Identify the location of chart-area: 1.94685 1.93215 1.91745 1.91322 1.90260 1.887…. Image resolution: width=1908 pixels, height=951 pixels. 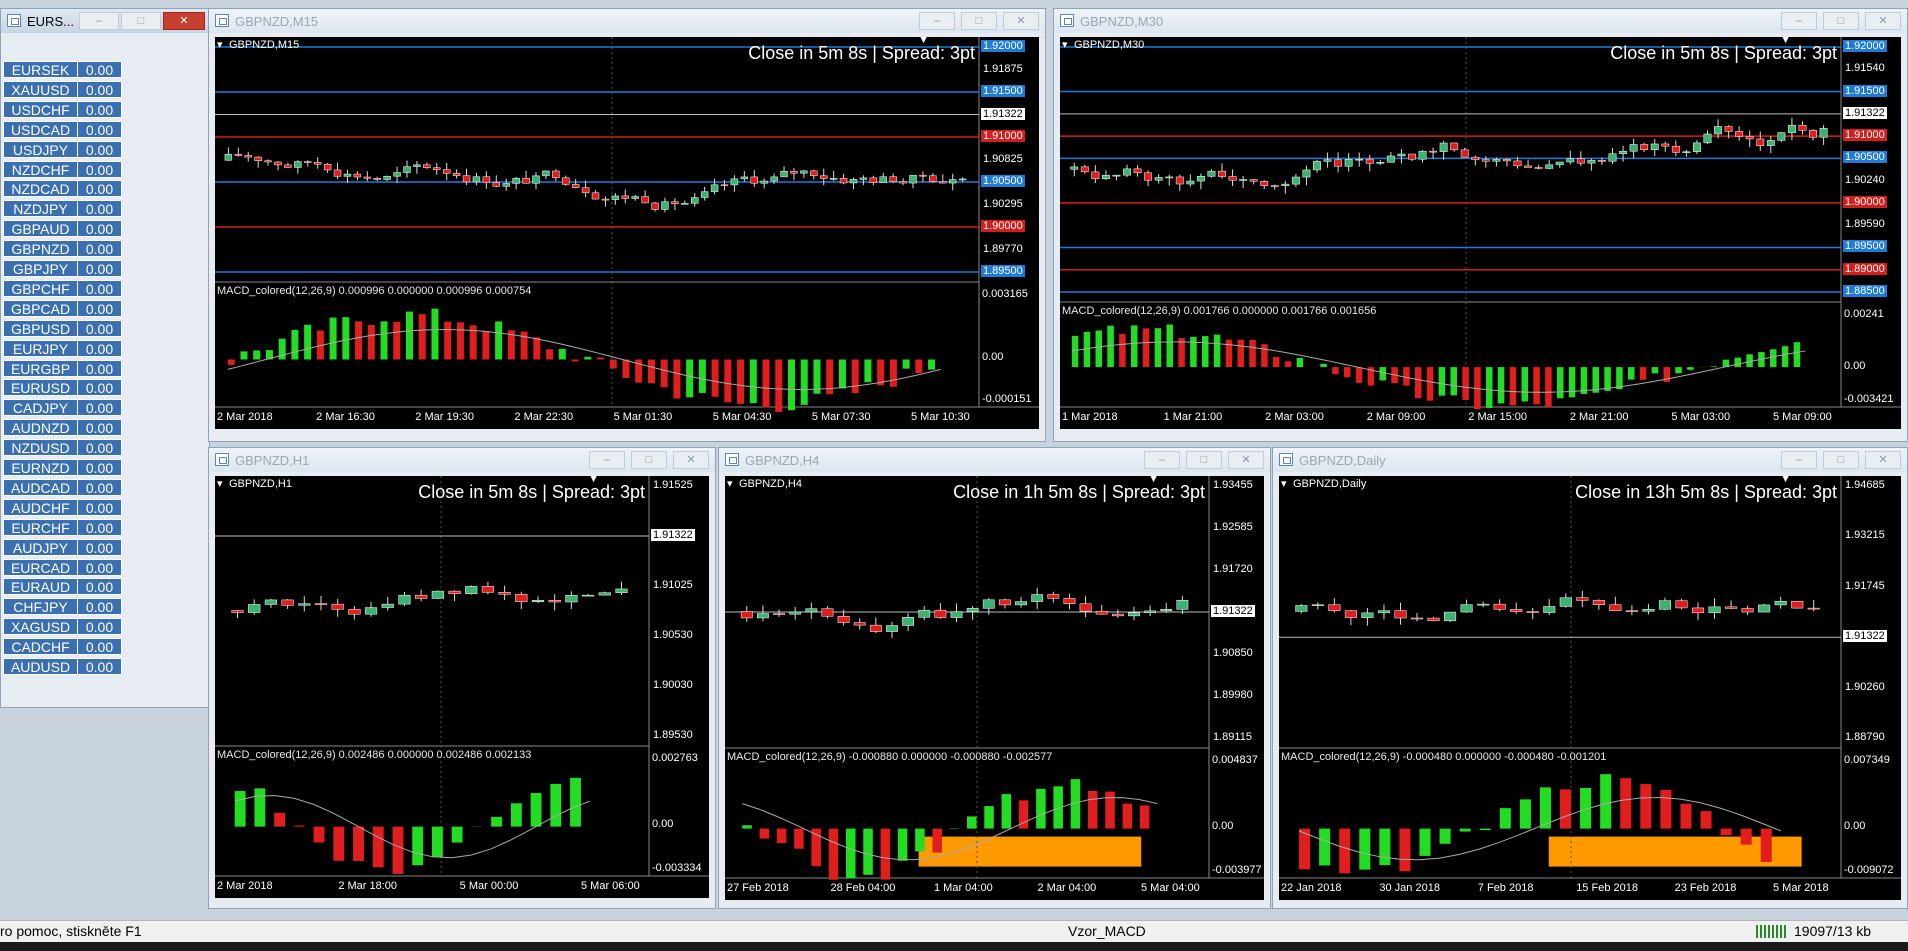
(1590, 688).